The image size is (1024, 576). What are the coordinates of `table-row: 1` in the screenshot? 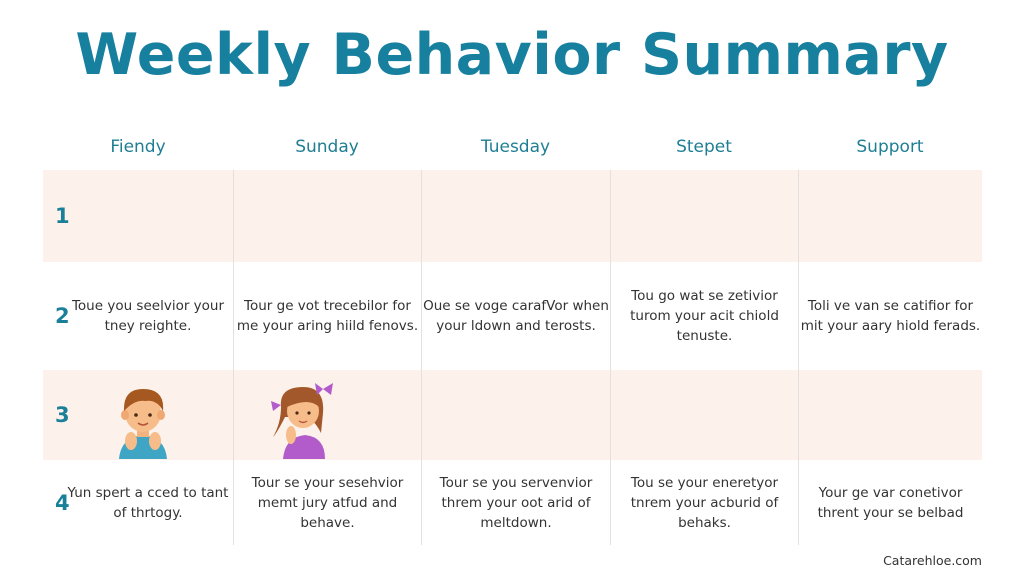 It's located at (512, 216).